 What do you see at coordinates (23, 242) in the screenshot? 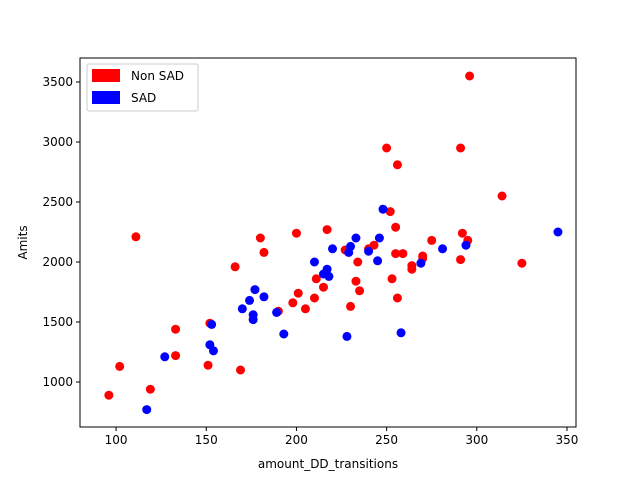
I see `y-axis-label: Amits` at bounding box center [23, 242].